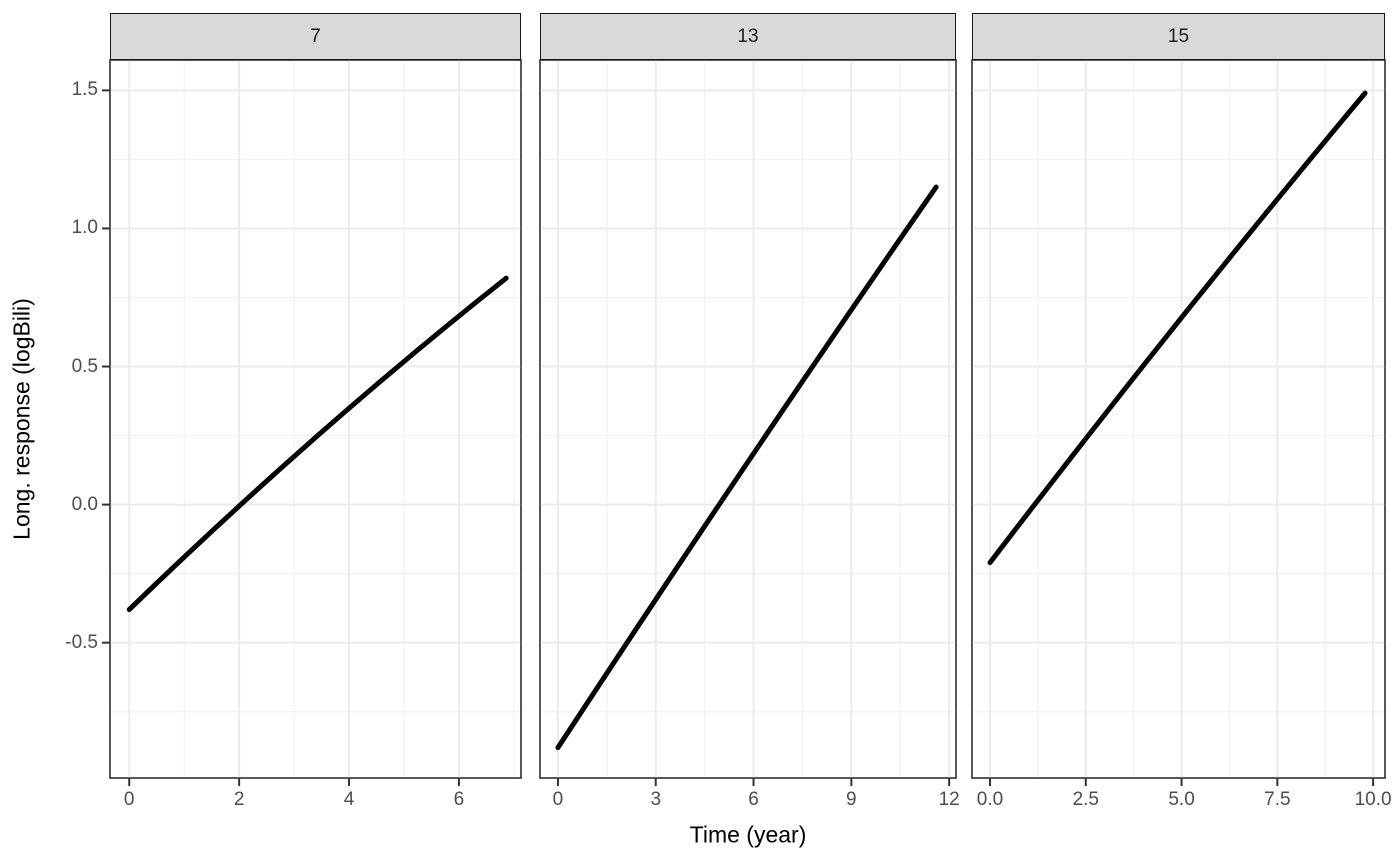 Image resolution: width=1400 pixels, height=866 pixels. Describe the element at coordinates (851, 799) in the screenshot. I see `x-tick-label: 9` at that location.